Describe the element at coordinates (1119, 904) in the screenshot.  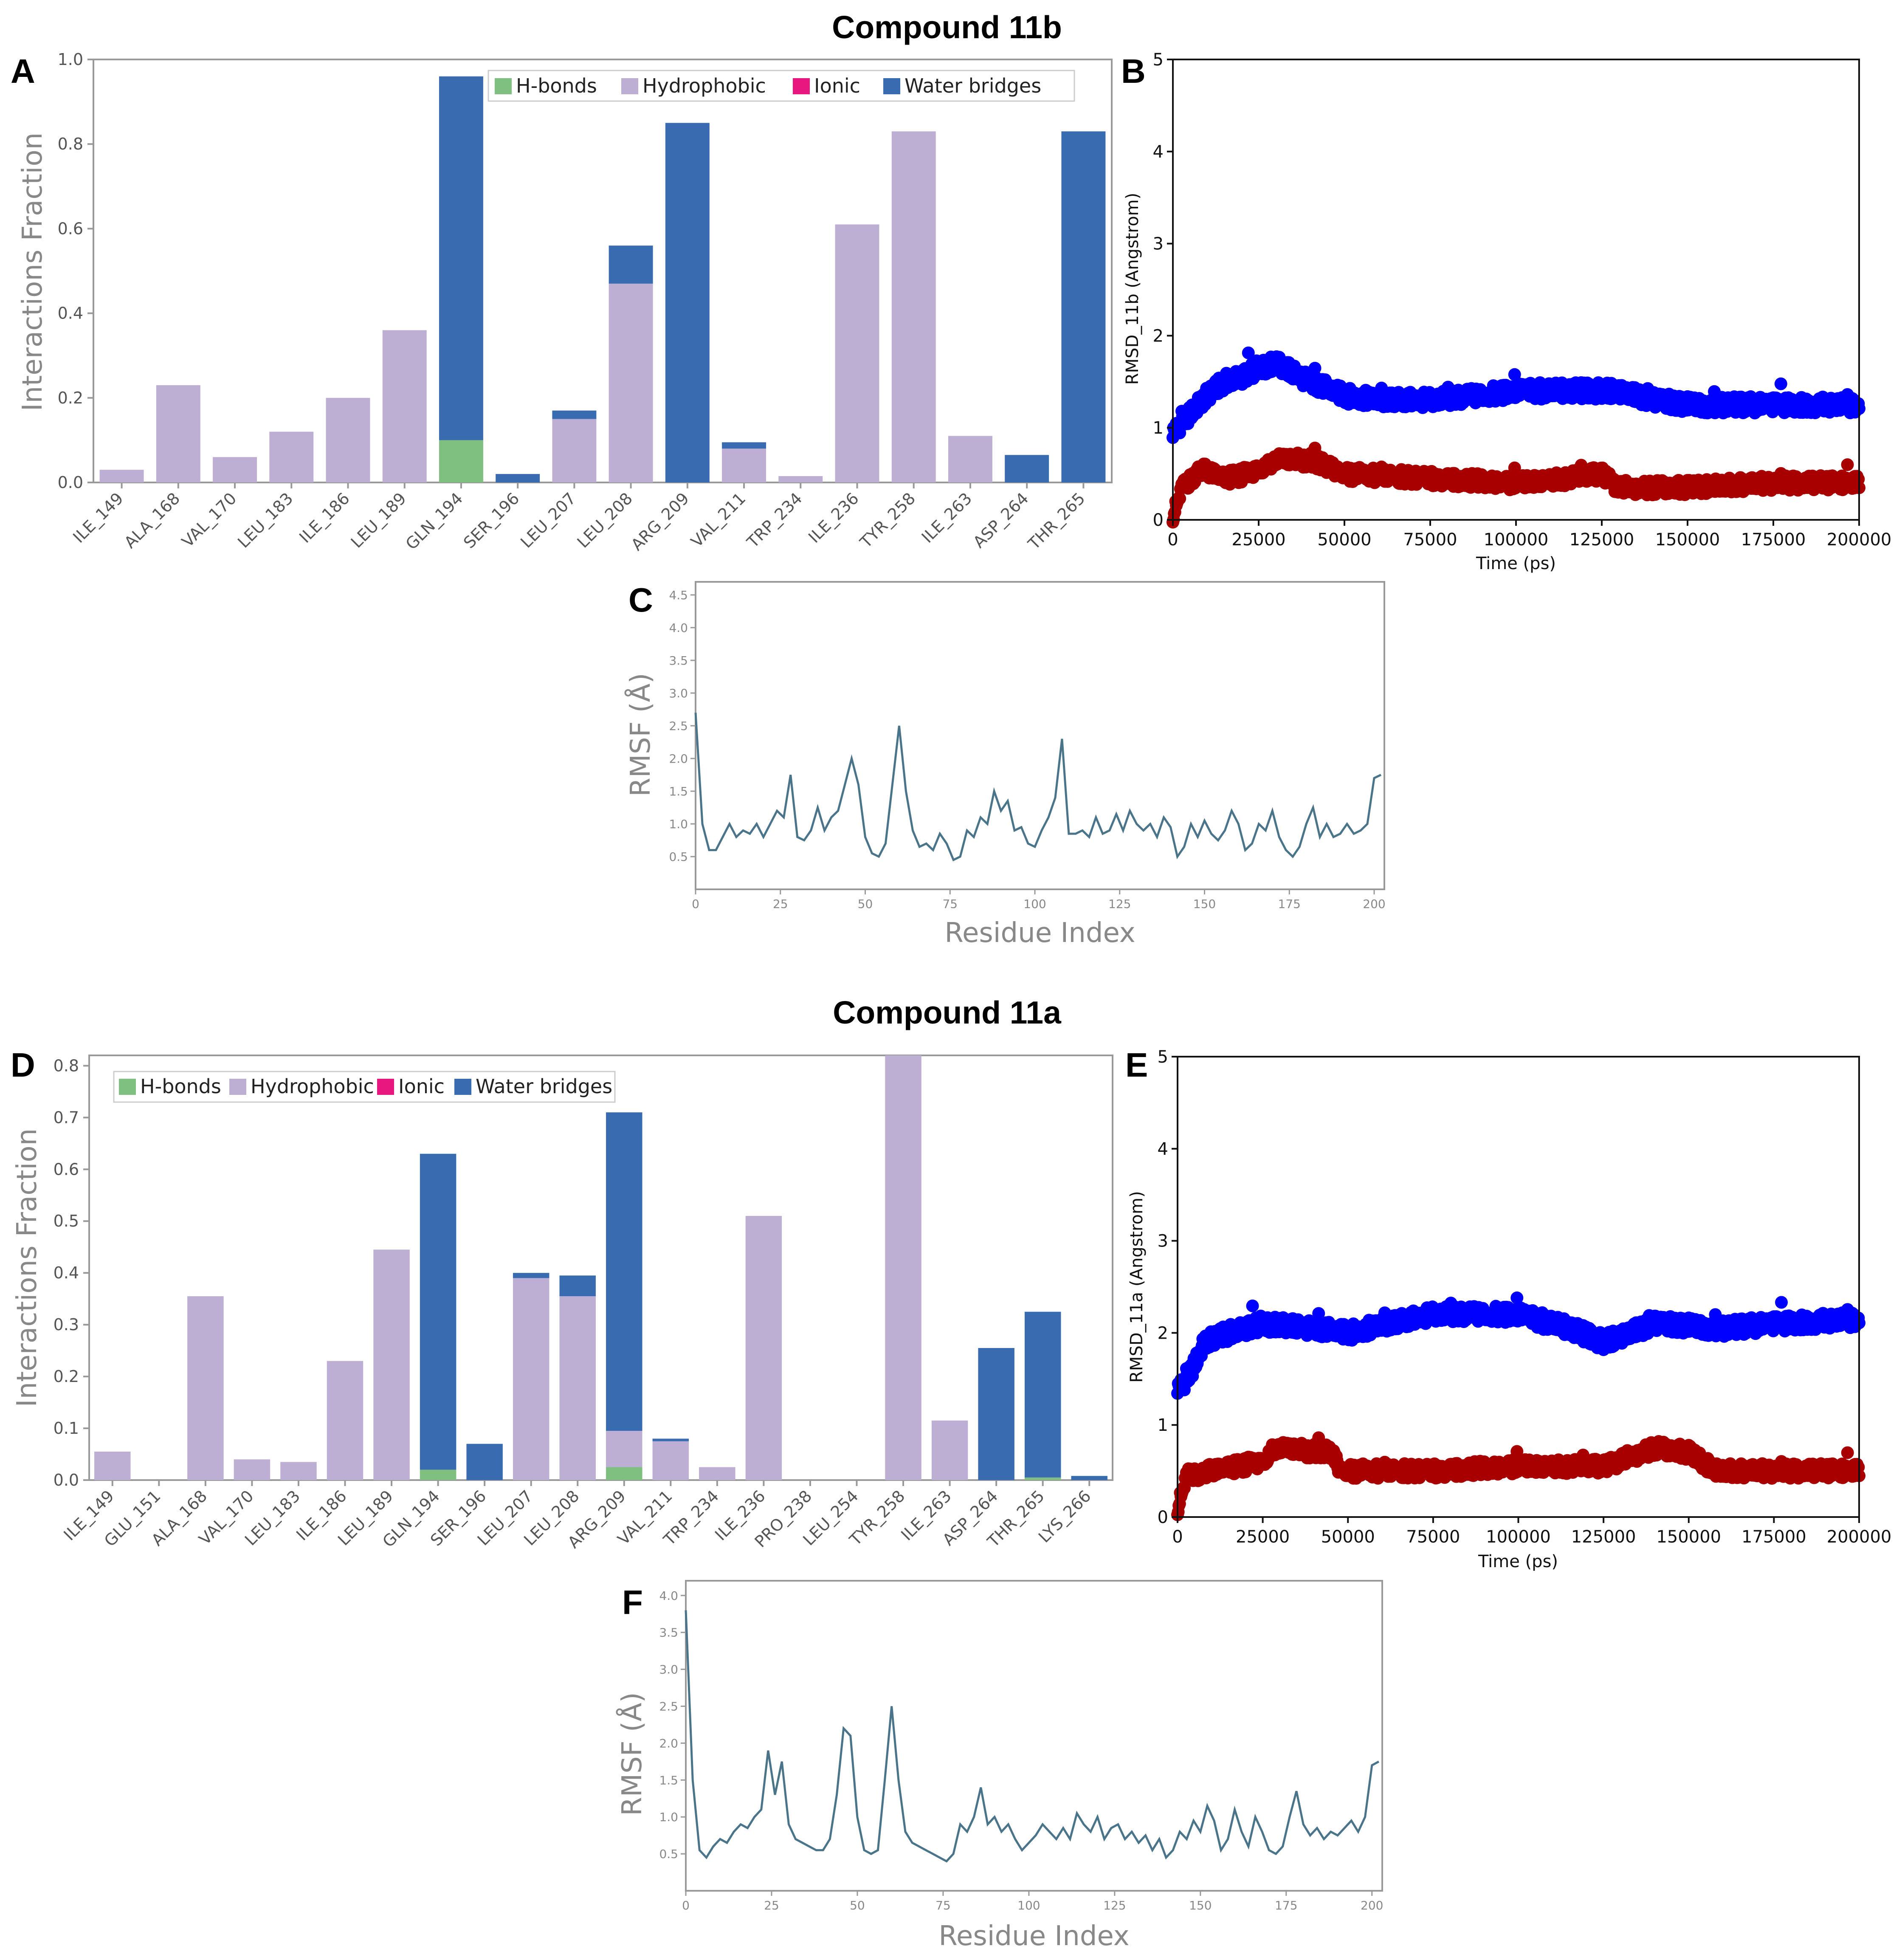
I see `x-tick-label: 125` at that location.